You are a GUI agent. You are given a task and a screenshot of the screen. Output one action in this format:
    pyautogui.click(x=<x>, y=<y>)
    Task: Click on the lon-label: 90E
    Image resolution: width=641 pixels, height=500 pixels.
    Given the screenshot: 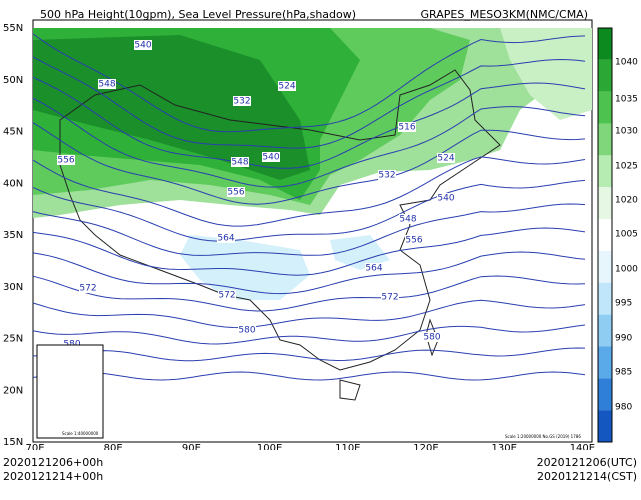 What is the action you would take?
    pyautogui.click(x=191, y=446)
    